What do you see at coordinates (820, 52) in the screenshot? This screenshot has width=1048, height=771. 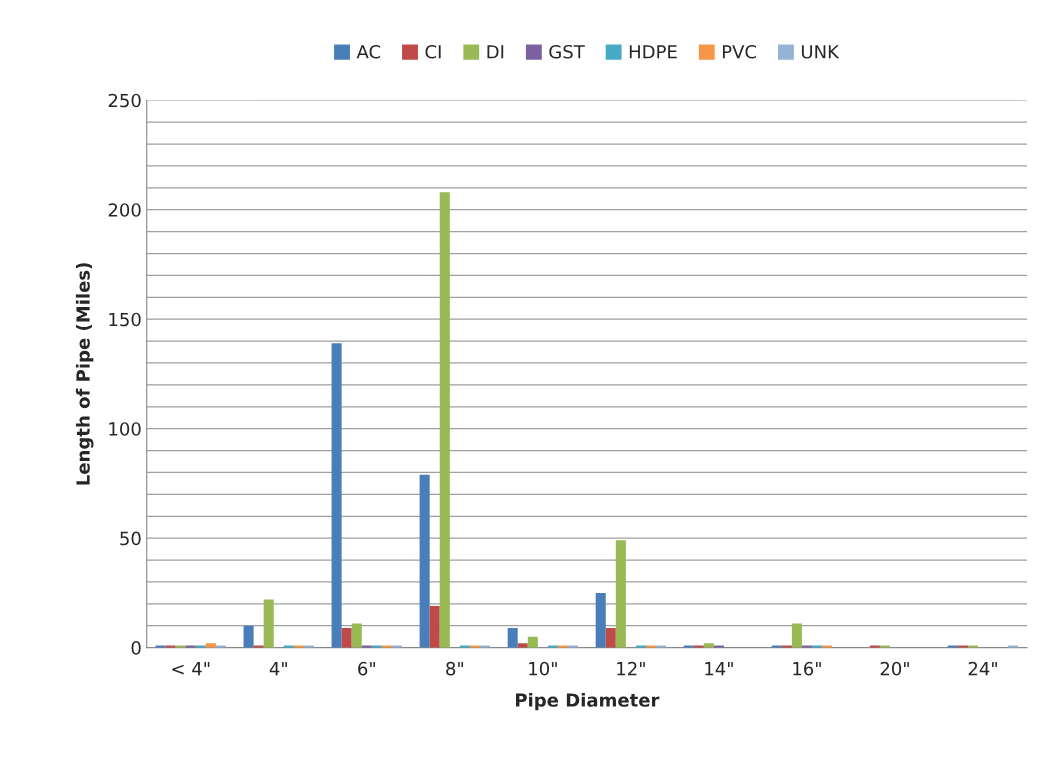 I see `legend-label: UNK` at bounding box center [820, 52].